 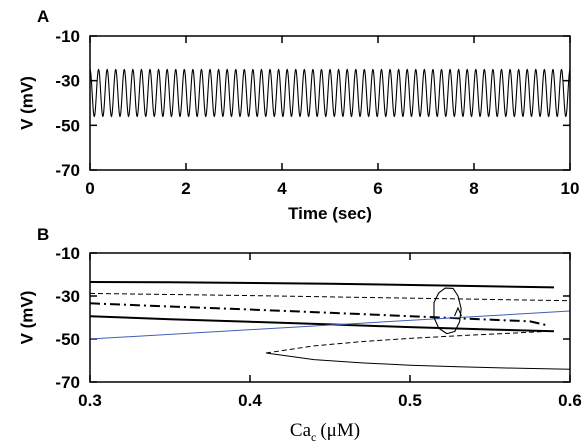 I want to click on panel-label: A, so click(x=43, y=16).